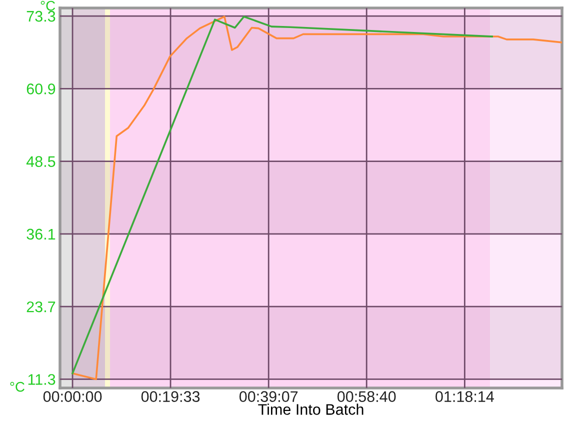 The image size is (570, 421). I want to click on y-tick-label: 60.9, so click(41, 89).